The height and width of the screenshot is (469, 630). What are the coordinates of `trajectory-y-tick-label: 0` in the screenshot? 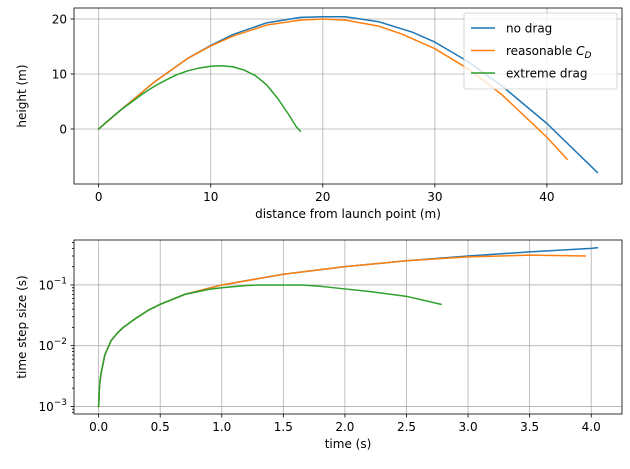 It's located at (63, 130).